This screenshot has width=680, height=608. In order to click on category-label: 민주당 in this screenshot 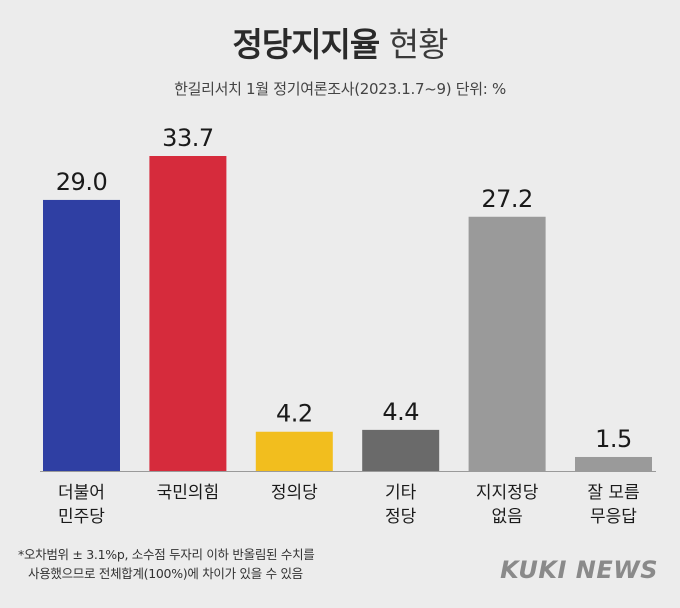, I will do `click(81, 517)`.